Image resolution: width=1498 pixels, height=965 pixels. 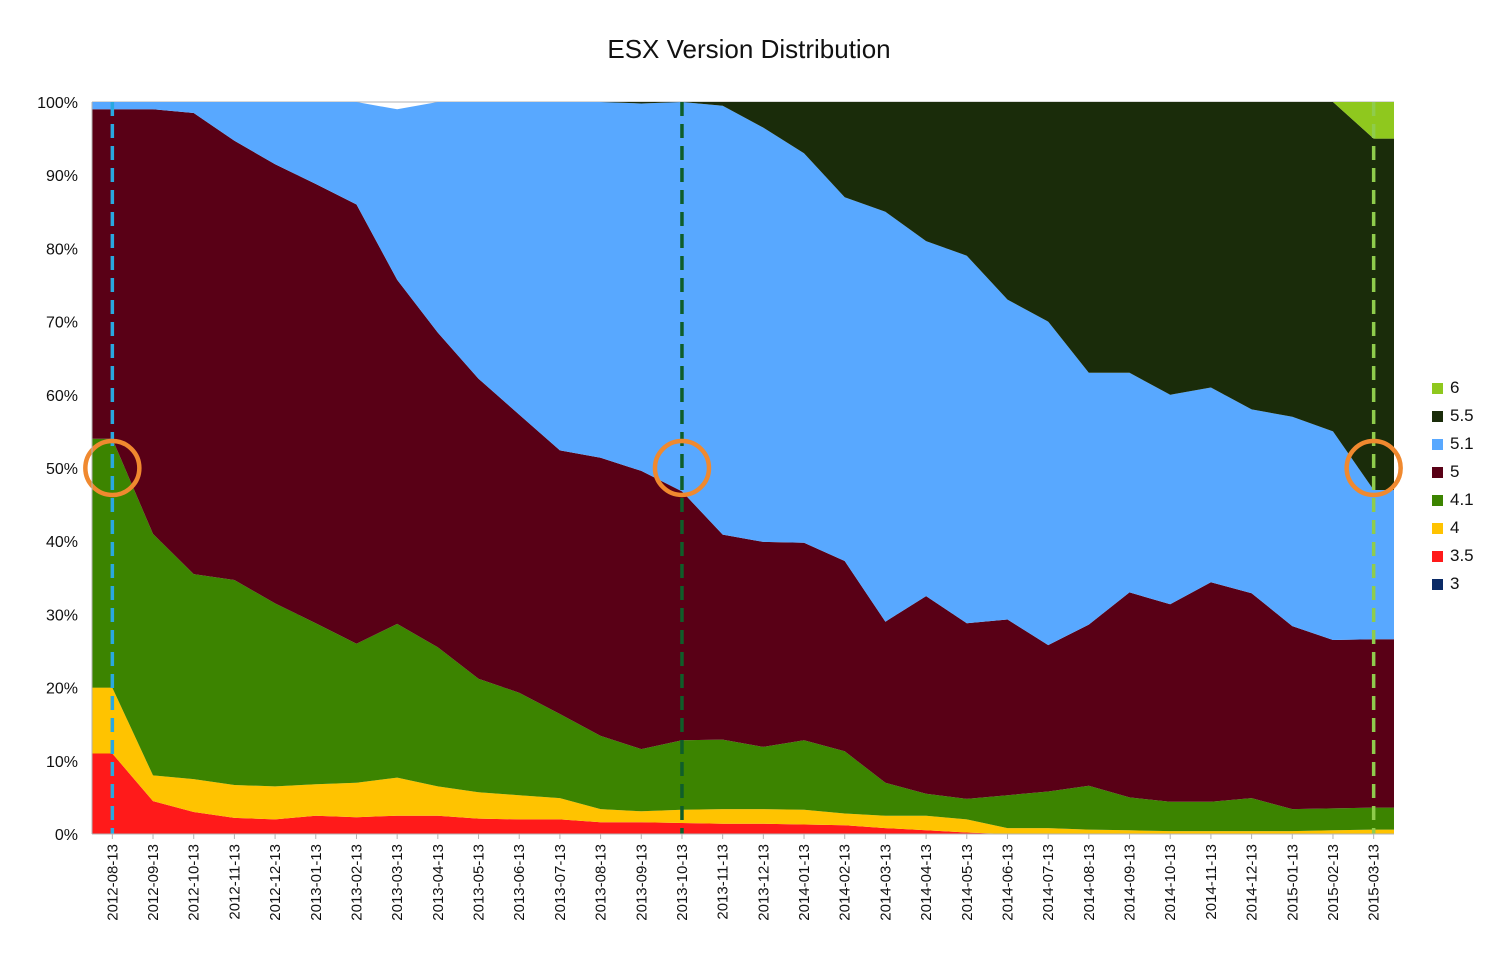 What do you see at coordinates (62, 689) in the screenshot?
I see `y-tick-label: 20%` at bounding box center [62, 689].